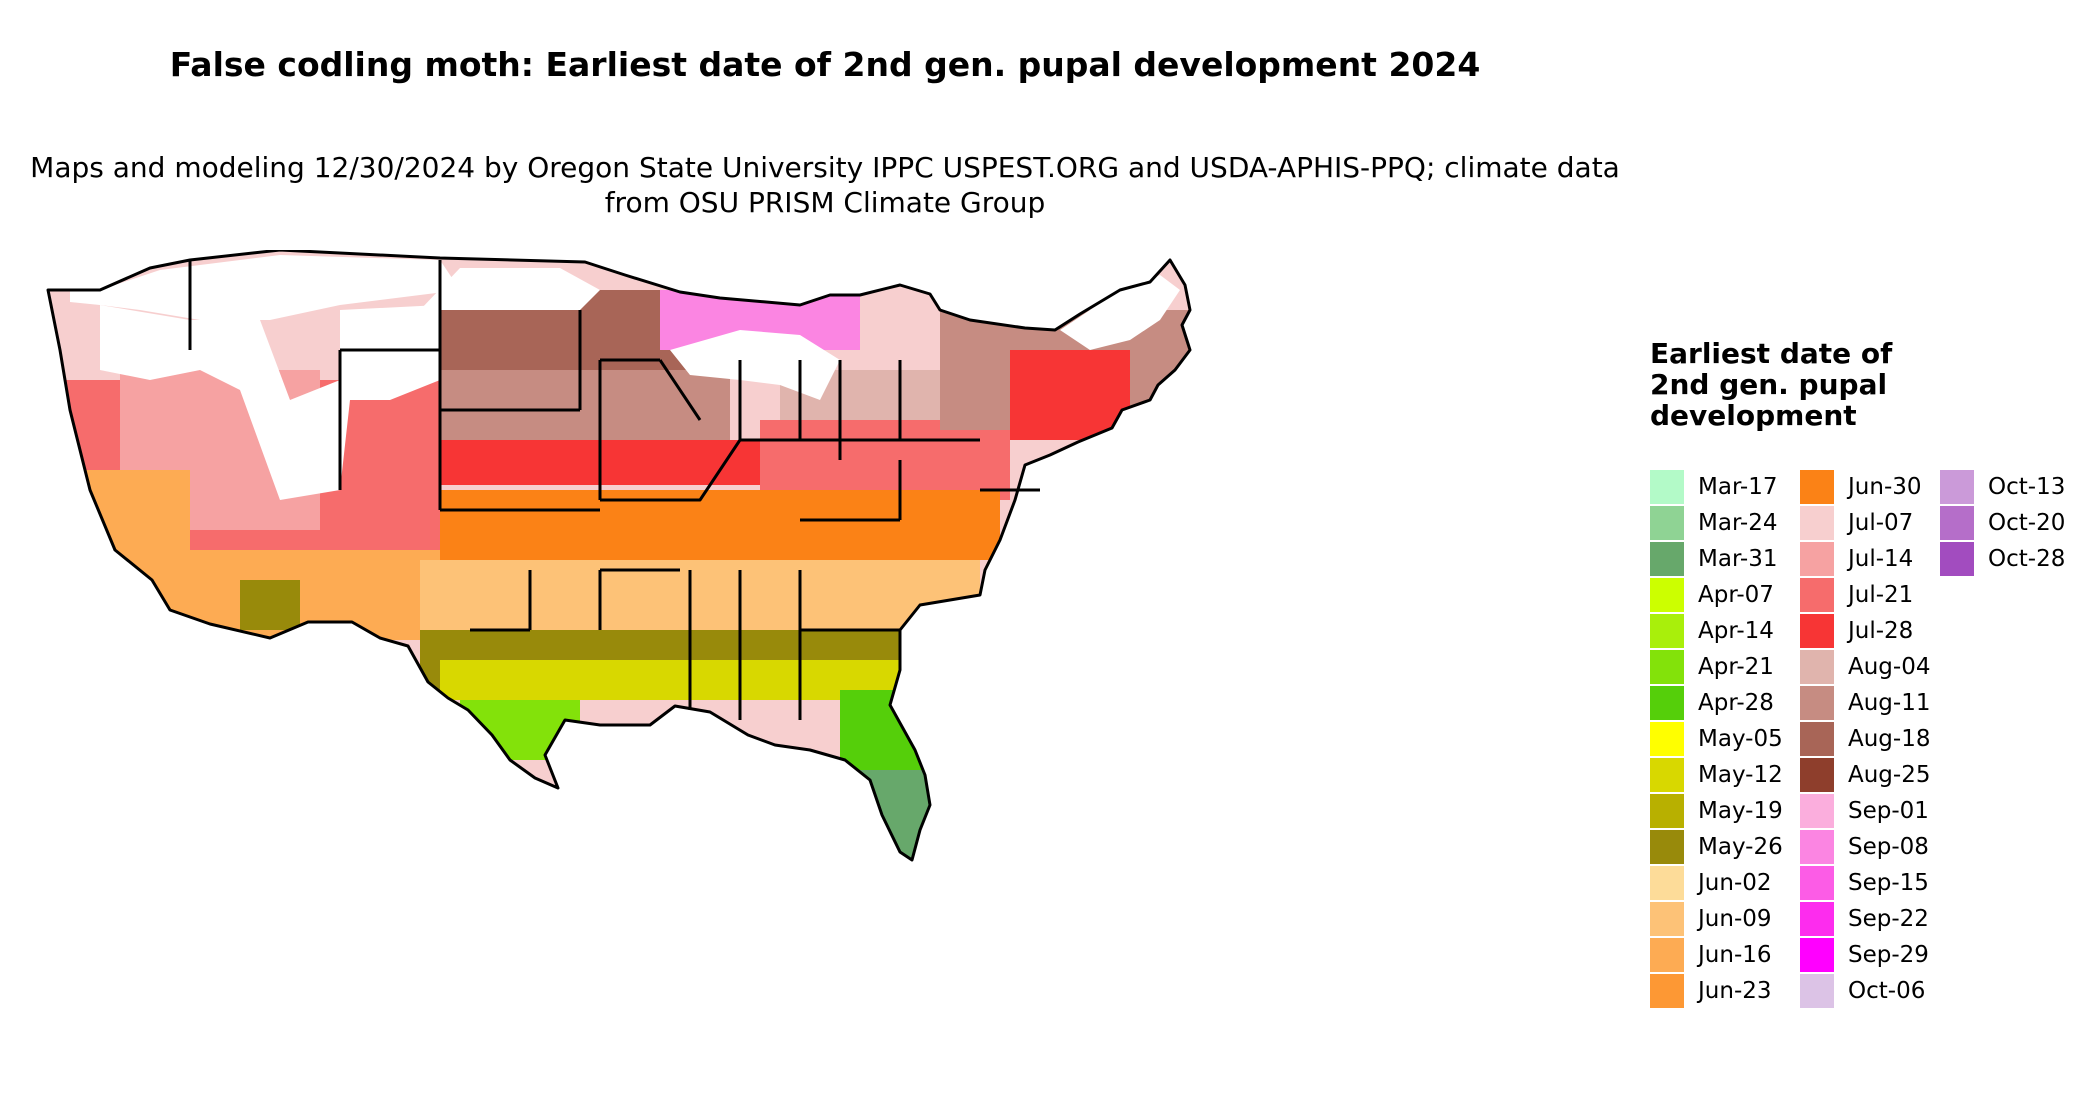  I want to click on legend-label: Sep-29, so click(1888, 954).